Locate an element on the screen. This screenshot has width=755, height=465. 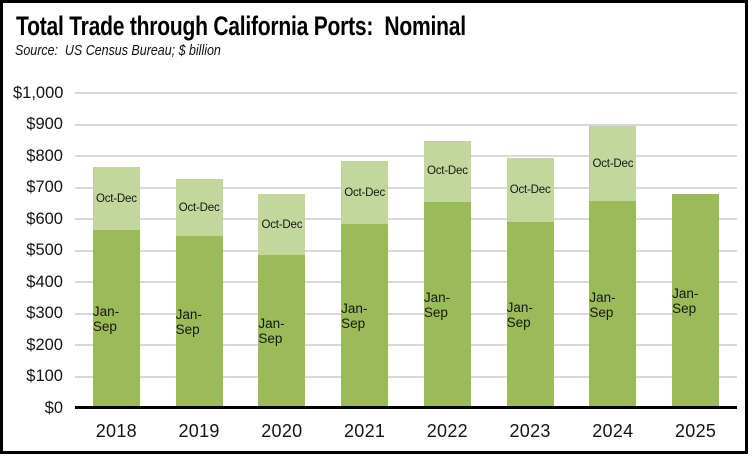
bar-2020: Oct-Dec Jan-Sep is located at coordinates (282, 301).